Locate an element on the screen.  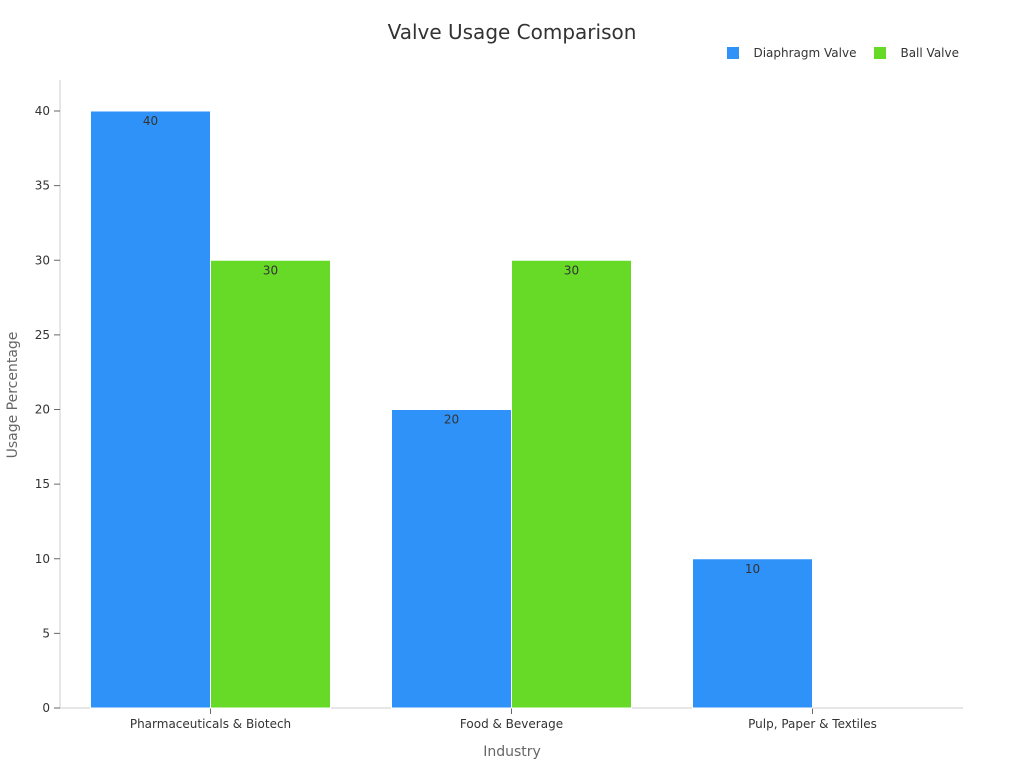
y-tick-label: 30 is located at coordinates (42, 260).